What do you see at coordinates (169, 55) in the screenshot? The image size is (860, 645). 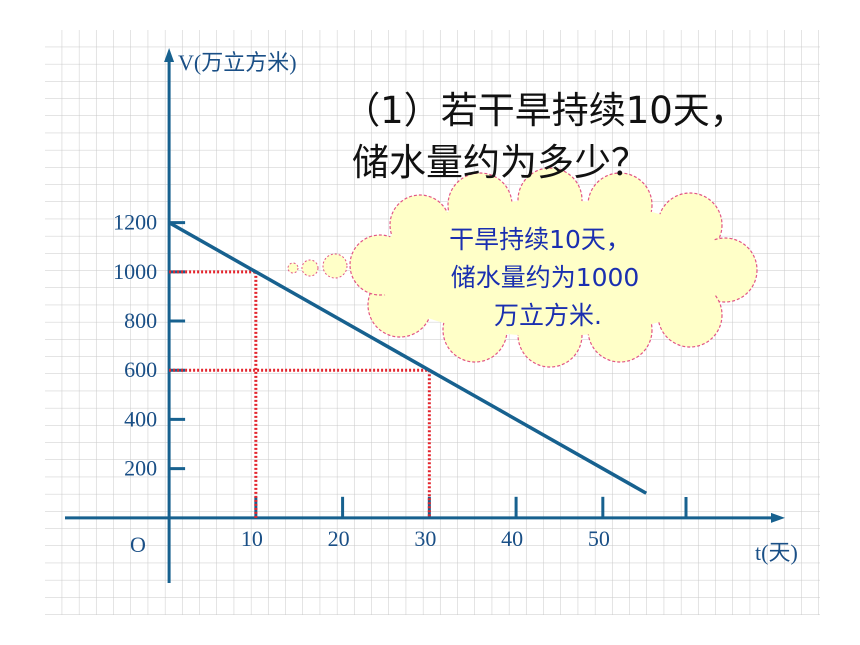 I see `y-axis-arrow` at bounding box center [169, 55].